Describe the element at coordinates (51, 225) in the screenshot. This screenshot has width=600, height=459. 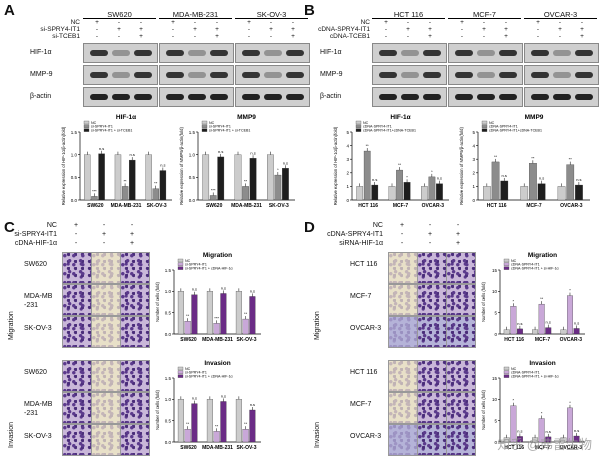
I see `condition-label: NC` at that location.